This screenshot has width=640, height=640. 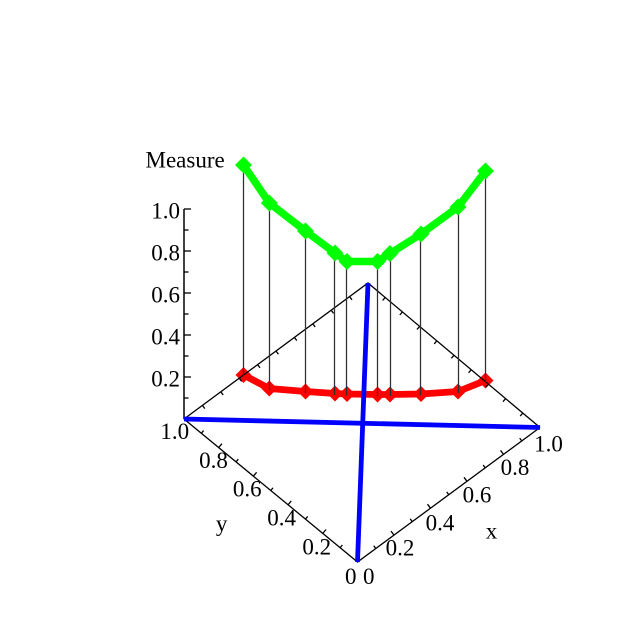 I want to click on svg-text: Measure, so click(x=185, y=160).